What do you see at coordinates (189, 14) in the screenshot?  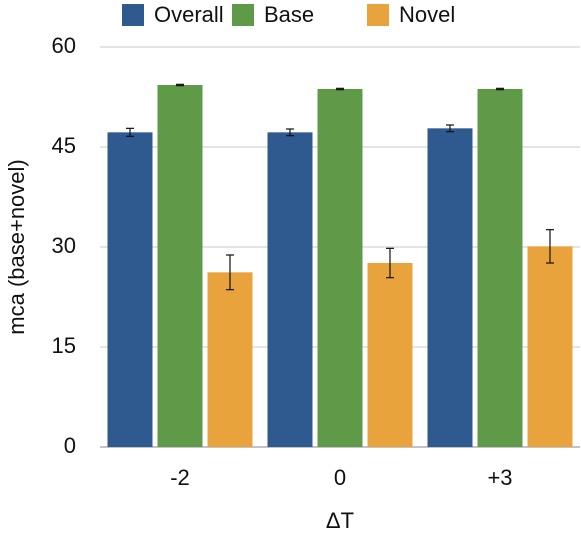 I see `legend-label: Overall` at bounding box center [189, 14].